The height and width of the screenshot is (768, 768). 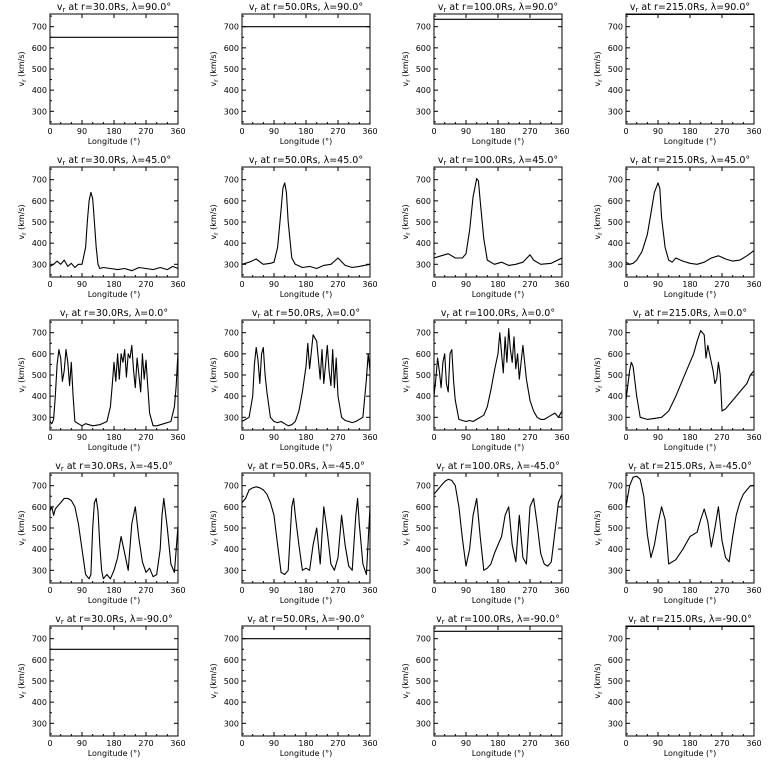 What do you see at coordinates (114, 467) in the screenshot?
I see `panel-title: vr at r=30.0Rs, λ=-45.0°` at bounding box center [114, 467].